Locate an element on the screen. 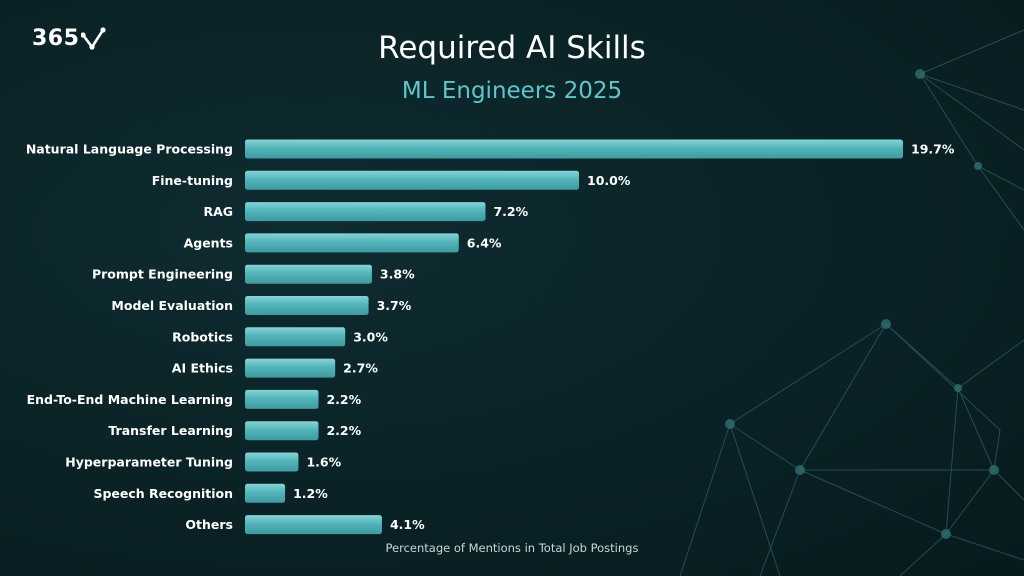  category-label: Natural Language Processing is located at coordinates (129, 149).